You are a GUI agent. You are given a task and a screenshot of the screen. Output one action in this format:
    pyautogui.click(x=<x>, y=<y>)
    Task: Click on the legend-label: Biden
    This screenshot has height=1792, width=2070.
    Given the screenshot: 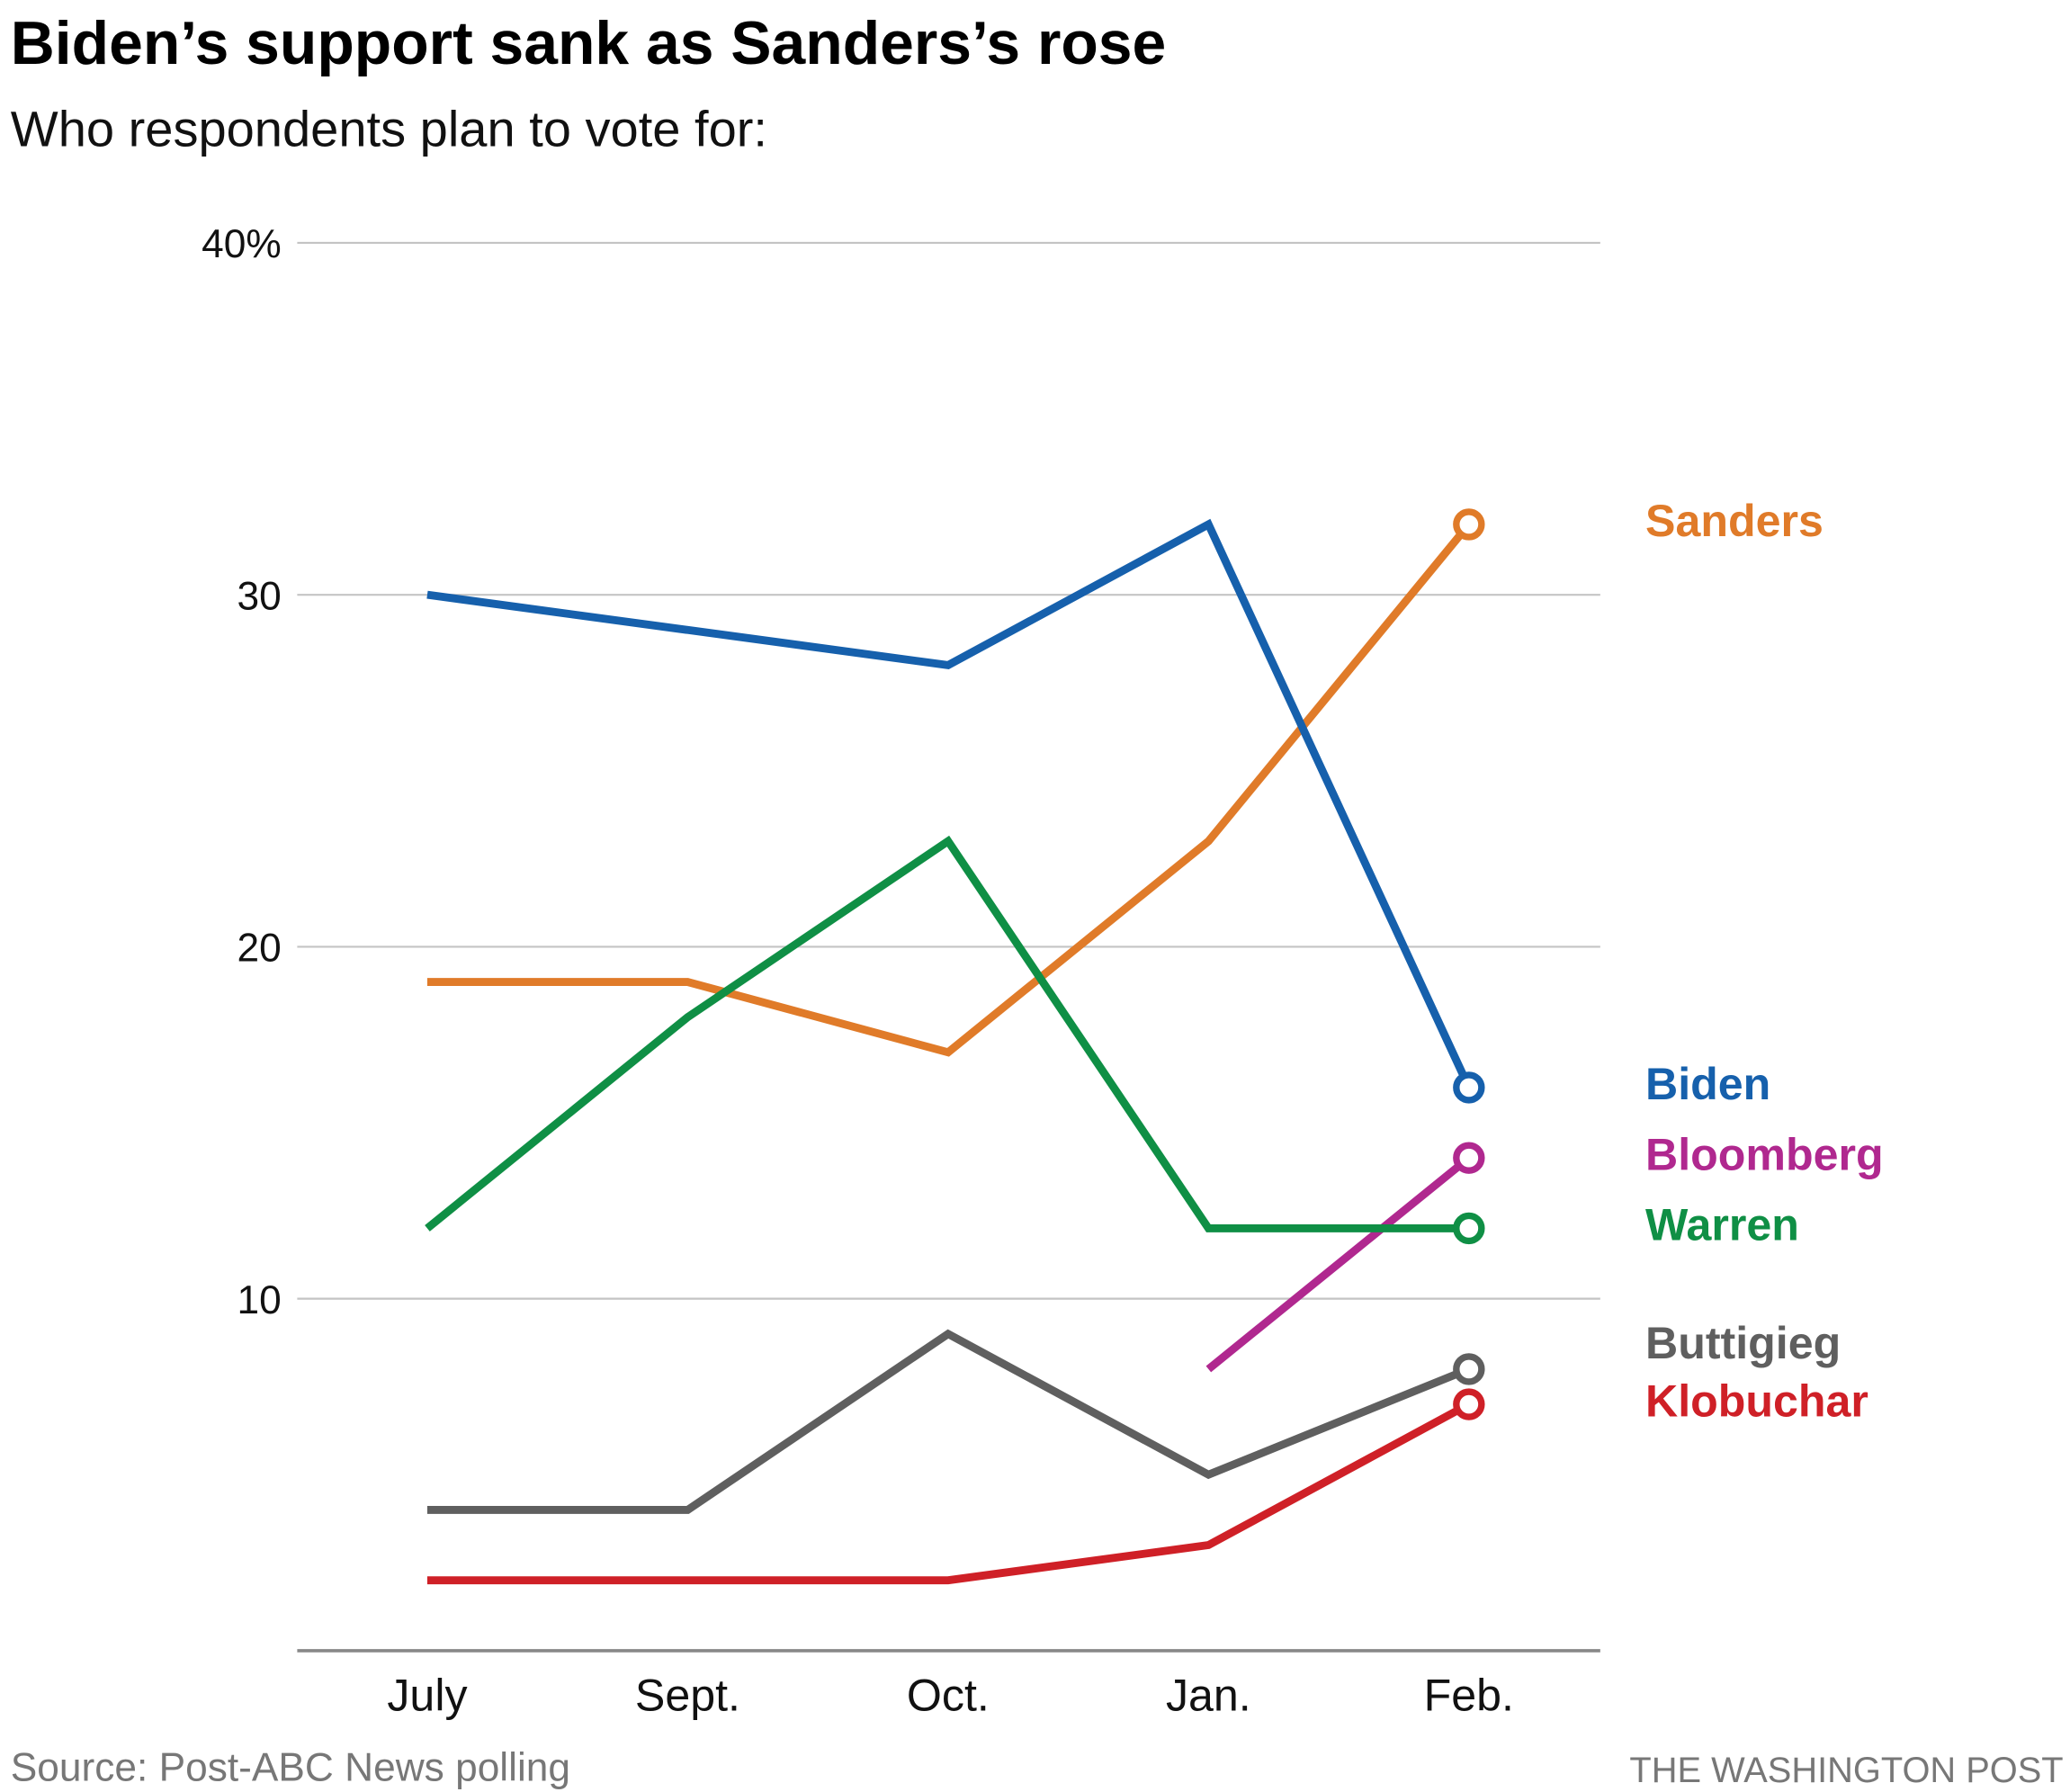 What is the action you would take?
    pyautogui.click(x=1708, y=1084)
    